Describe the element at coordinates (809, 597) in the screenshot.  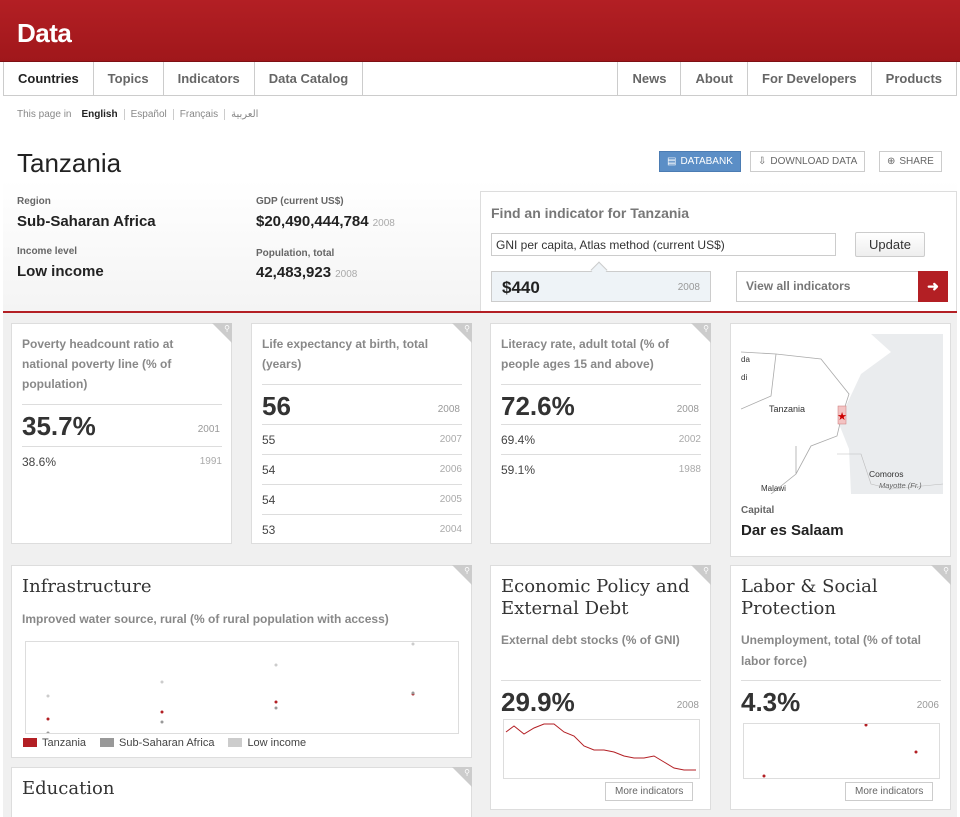
I see `labor-heading: Labor & Social Protection` at that location.